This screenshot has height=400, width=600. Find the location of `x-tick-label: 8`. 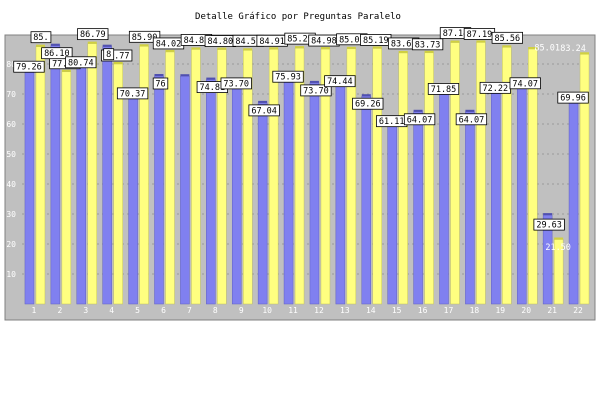

x-tick-label: 8 is located at coordinates (215, 310).